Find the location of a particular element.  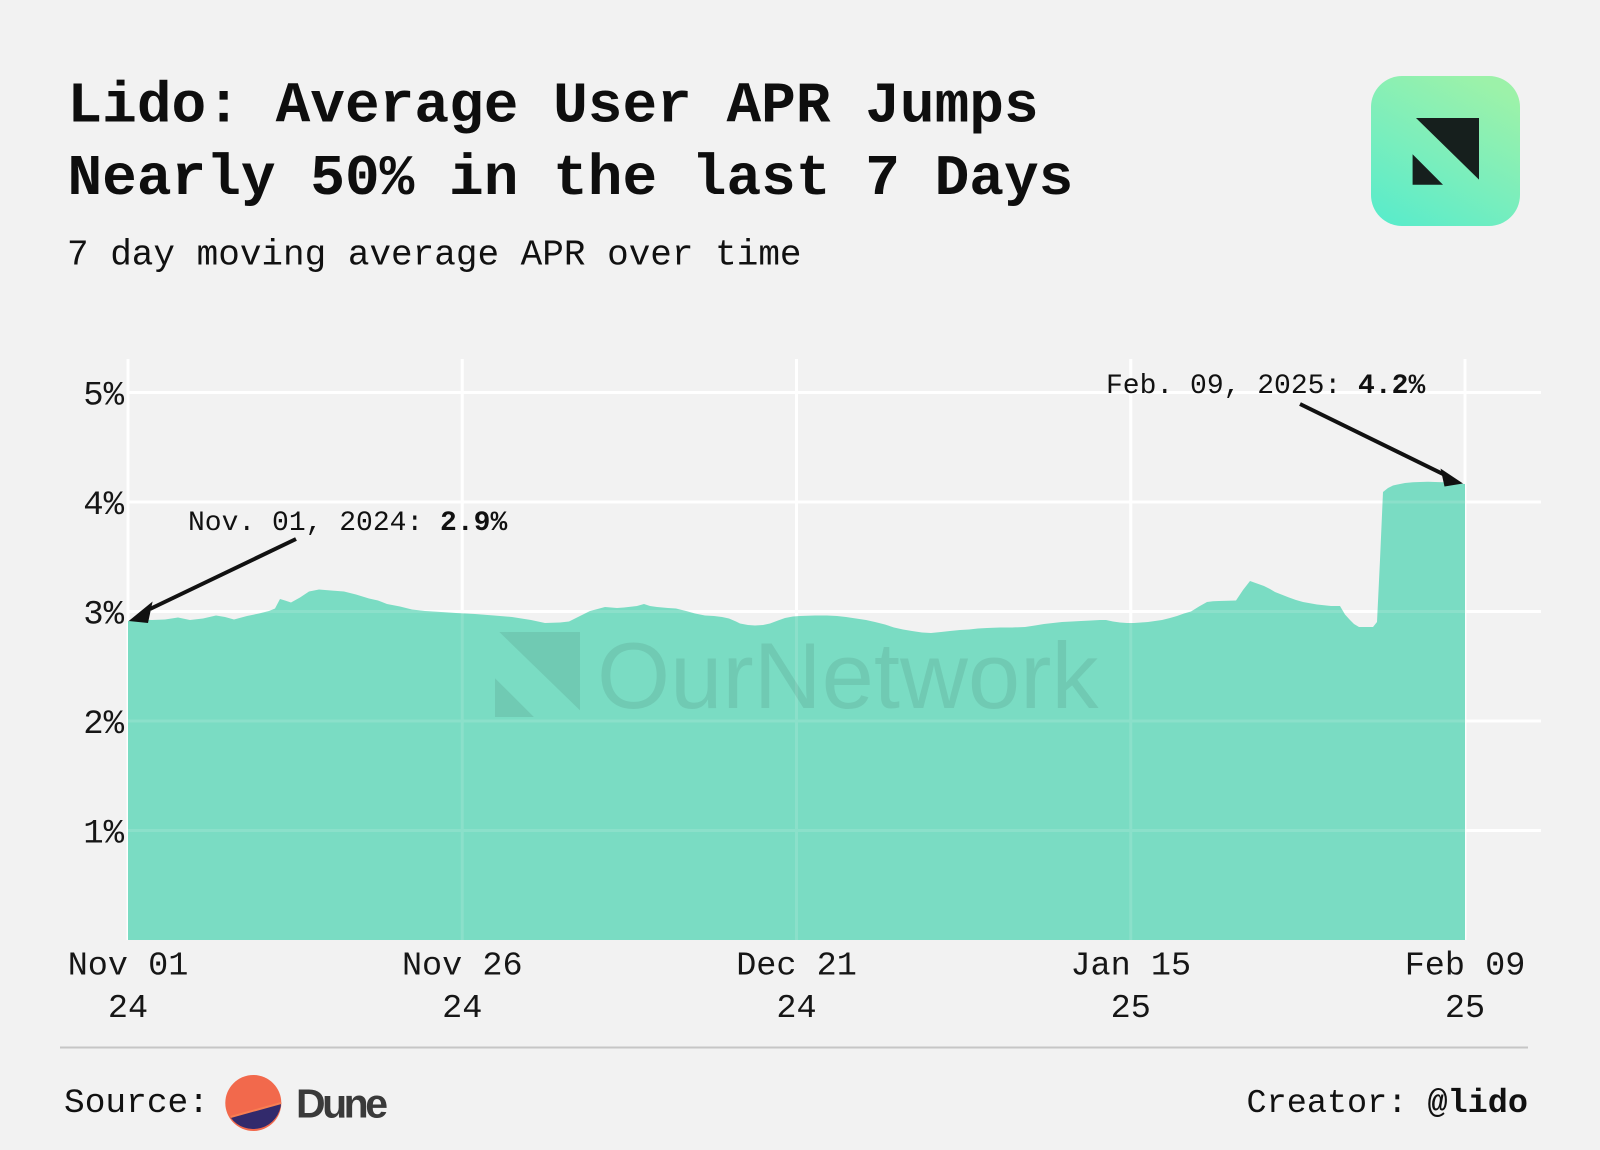

svg-text: Nearly 50% in the last 7 Days is located at coordinates (571, 179).